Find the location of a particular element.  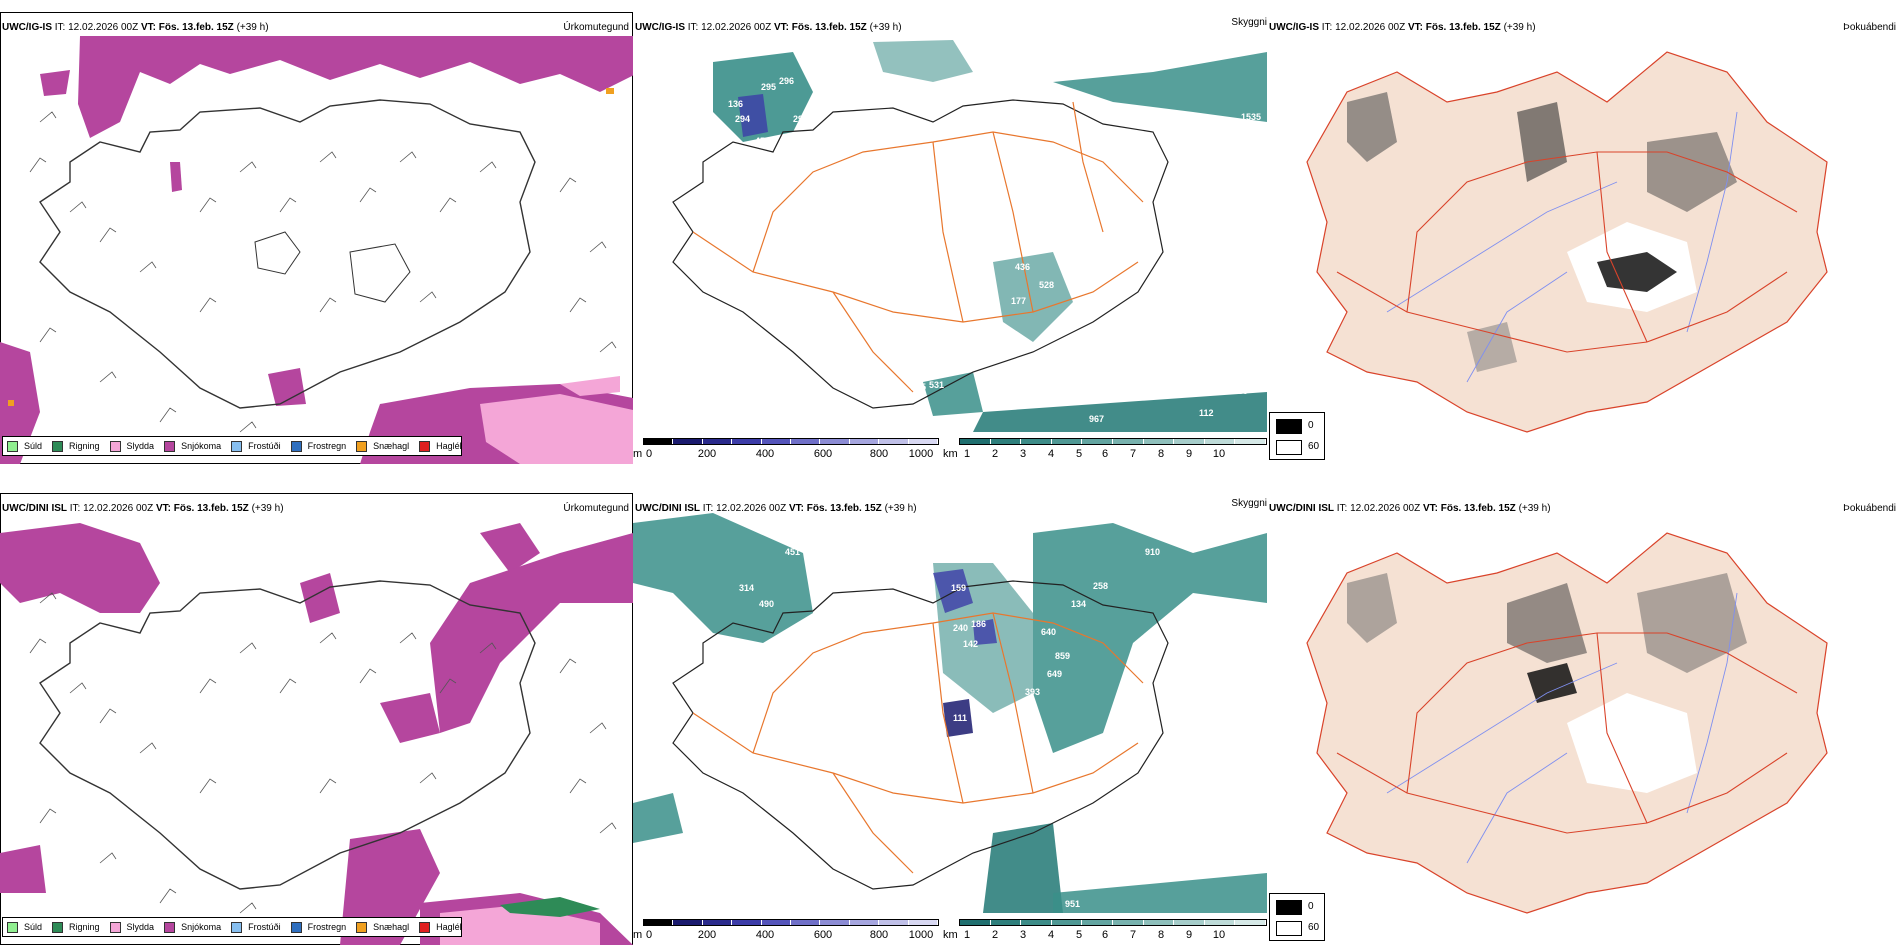

legend-item: Slydda is located at coordinates (131, 446).